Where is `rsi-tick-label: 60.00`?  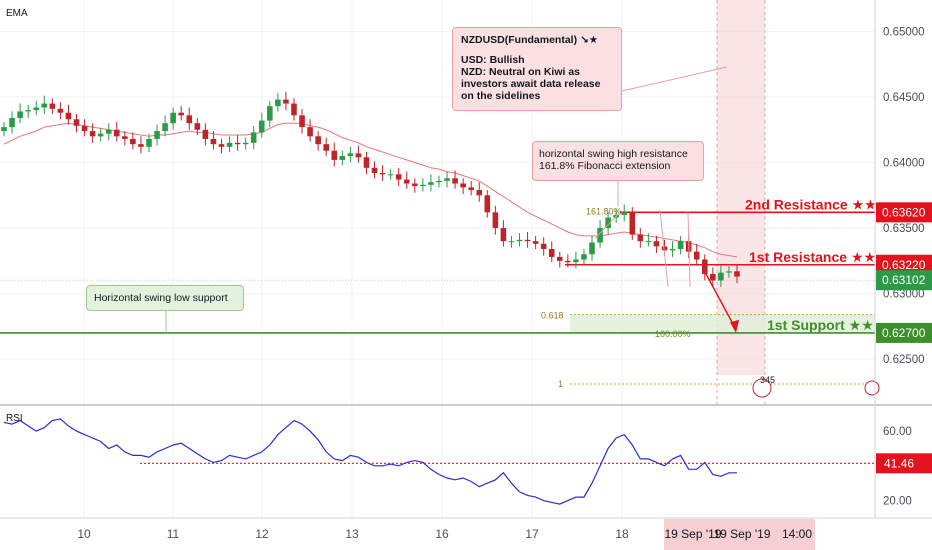
rsi-tick-label: 60.00 is located at coordinates (897, 432).